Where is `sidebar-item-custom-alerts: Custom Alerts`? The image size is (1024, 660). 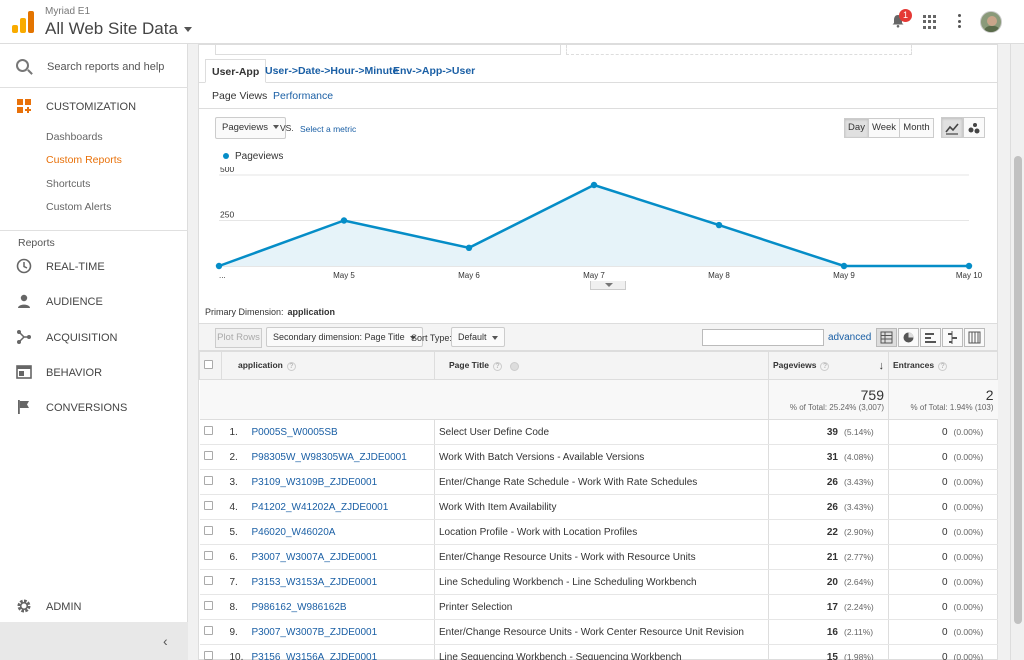 sidebar-item-custom-alerts: Custom Alerts is located at coordinates (79, 207).